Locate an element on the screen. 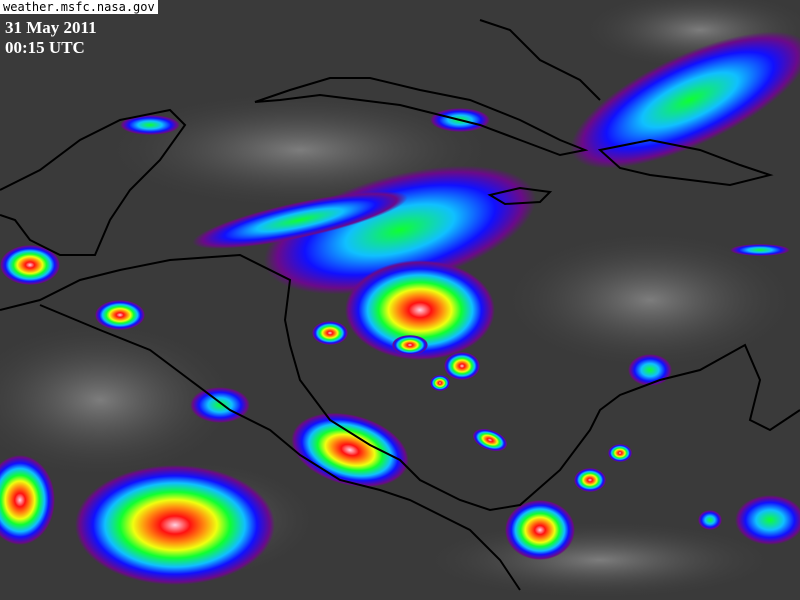 This screenshot has width=800, height=600. yucatan-coastline is located at coordinates (93, 182).